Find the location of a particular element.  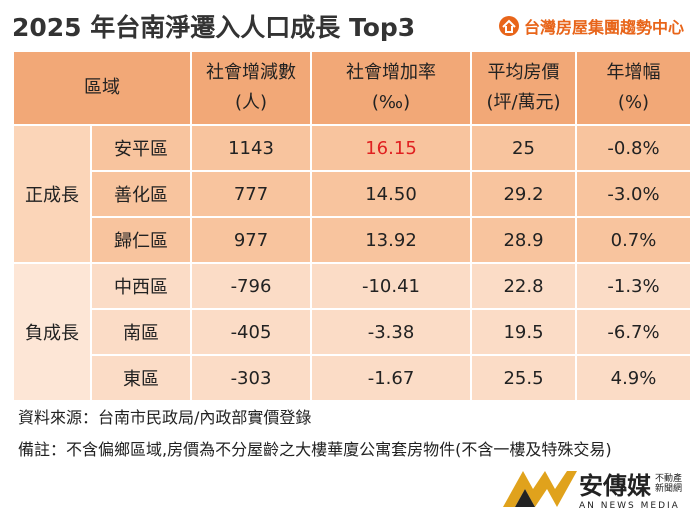

header-text: 平均房價 is located at coordinates (523, 72).